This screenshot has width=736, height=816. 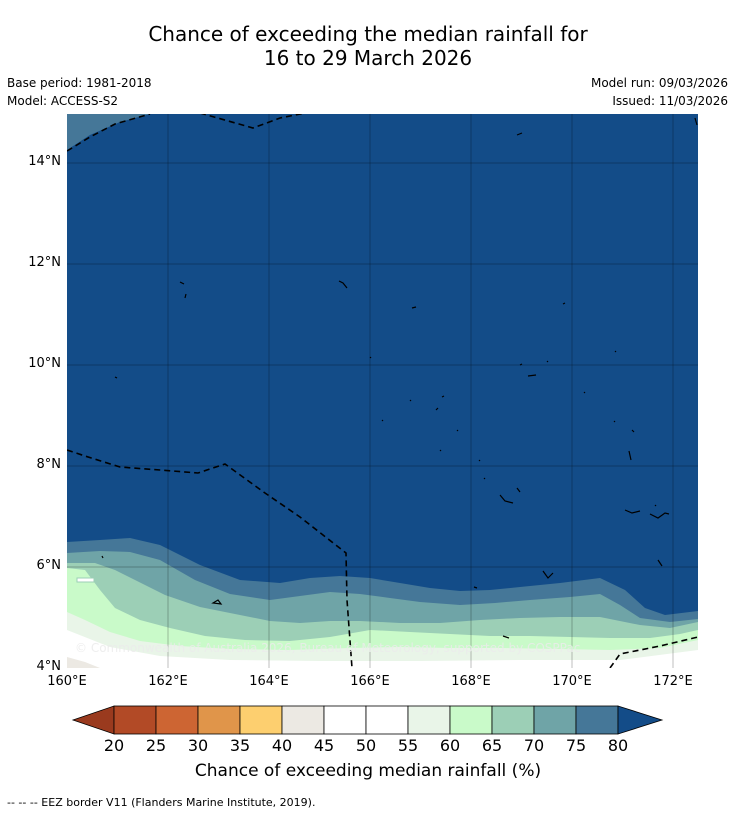 What do you see at coordinates (114, 745) in the screenshot?
I see `colorbar-tick-label: 20` at bounding box center [114, 745].